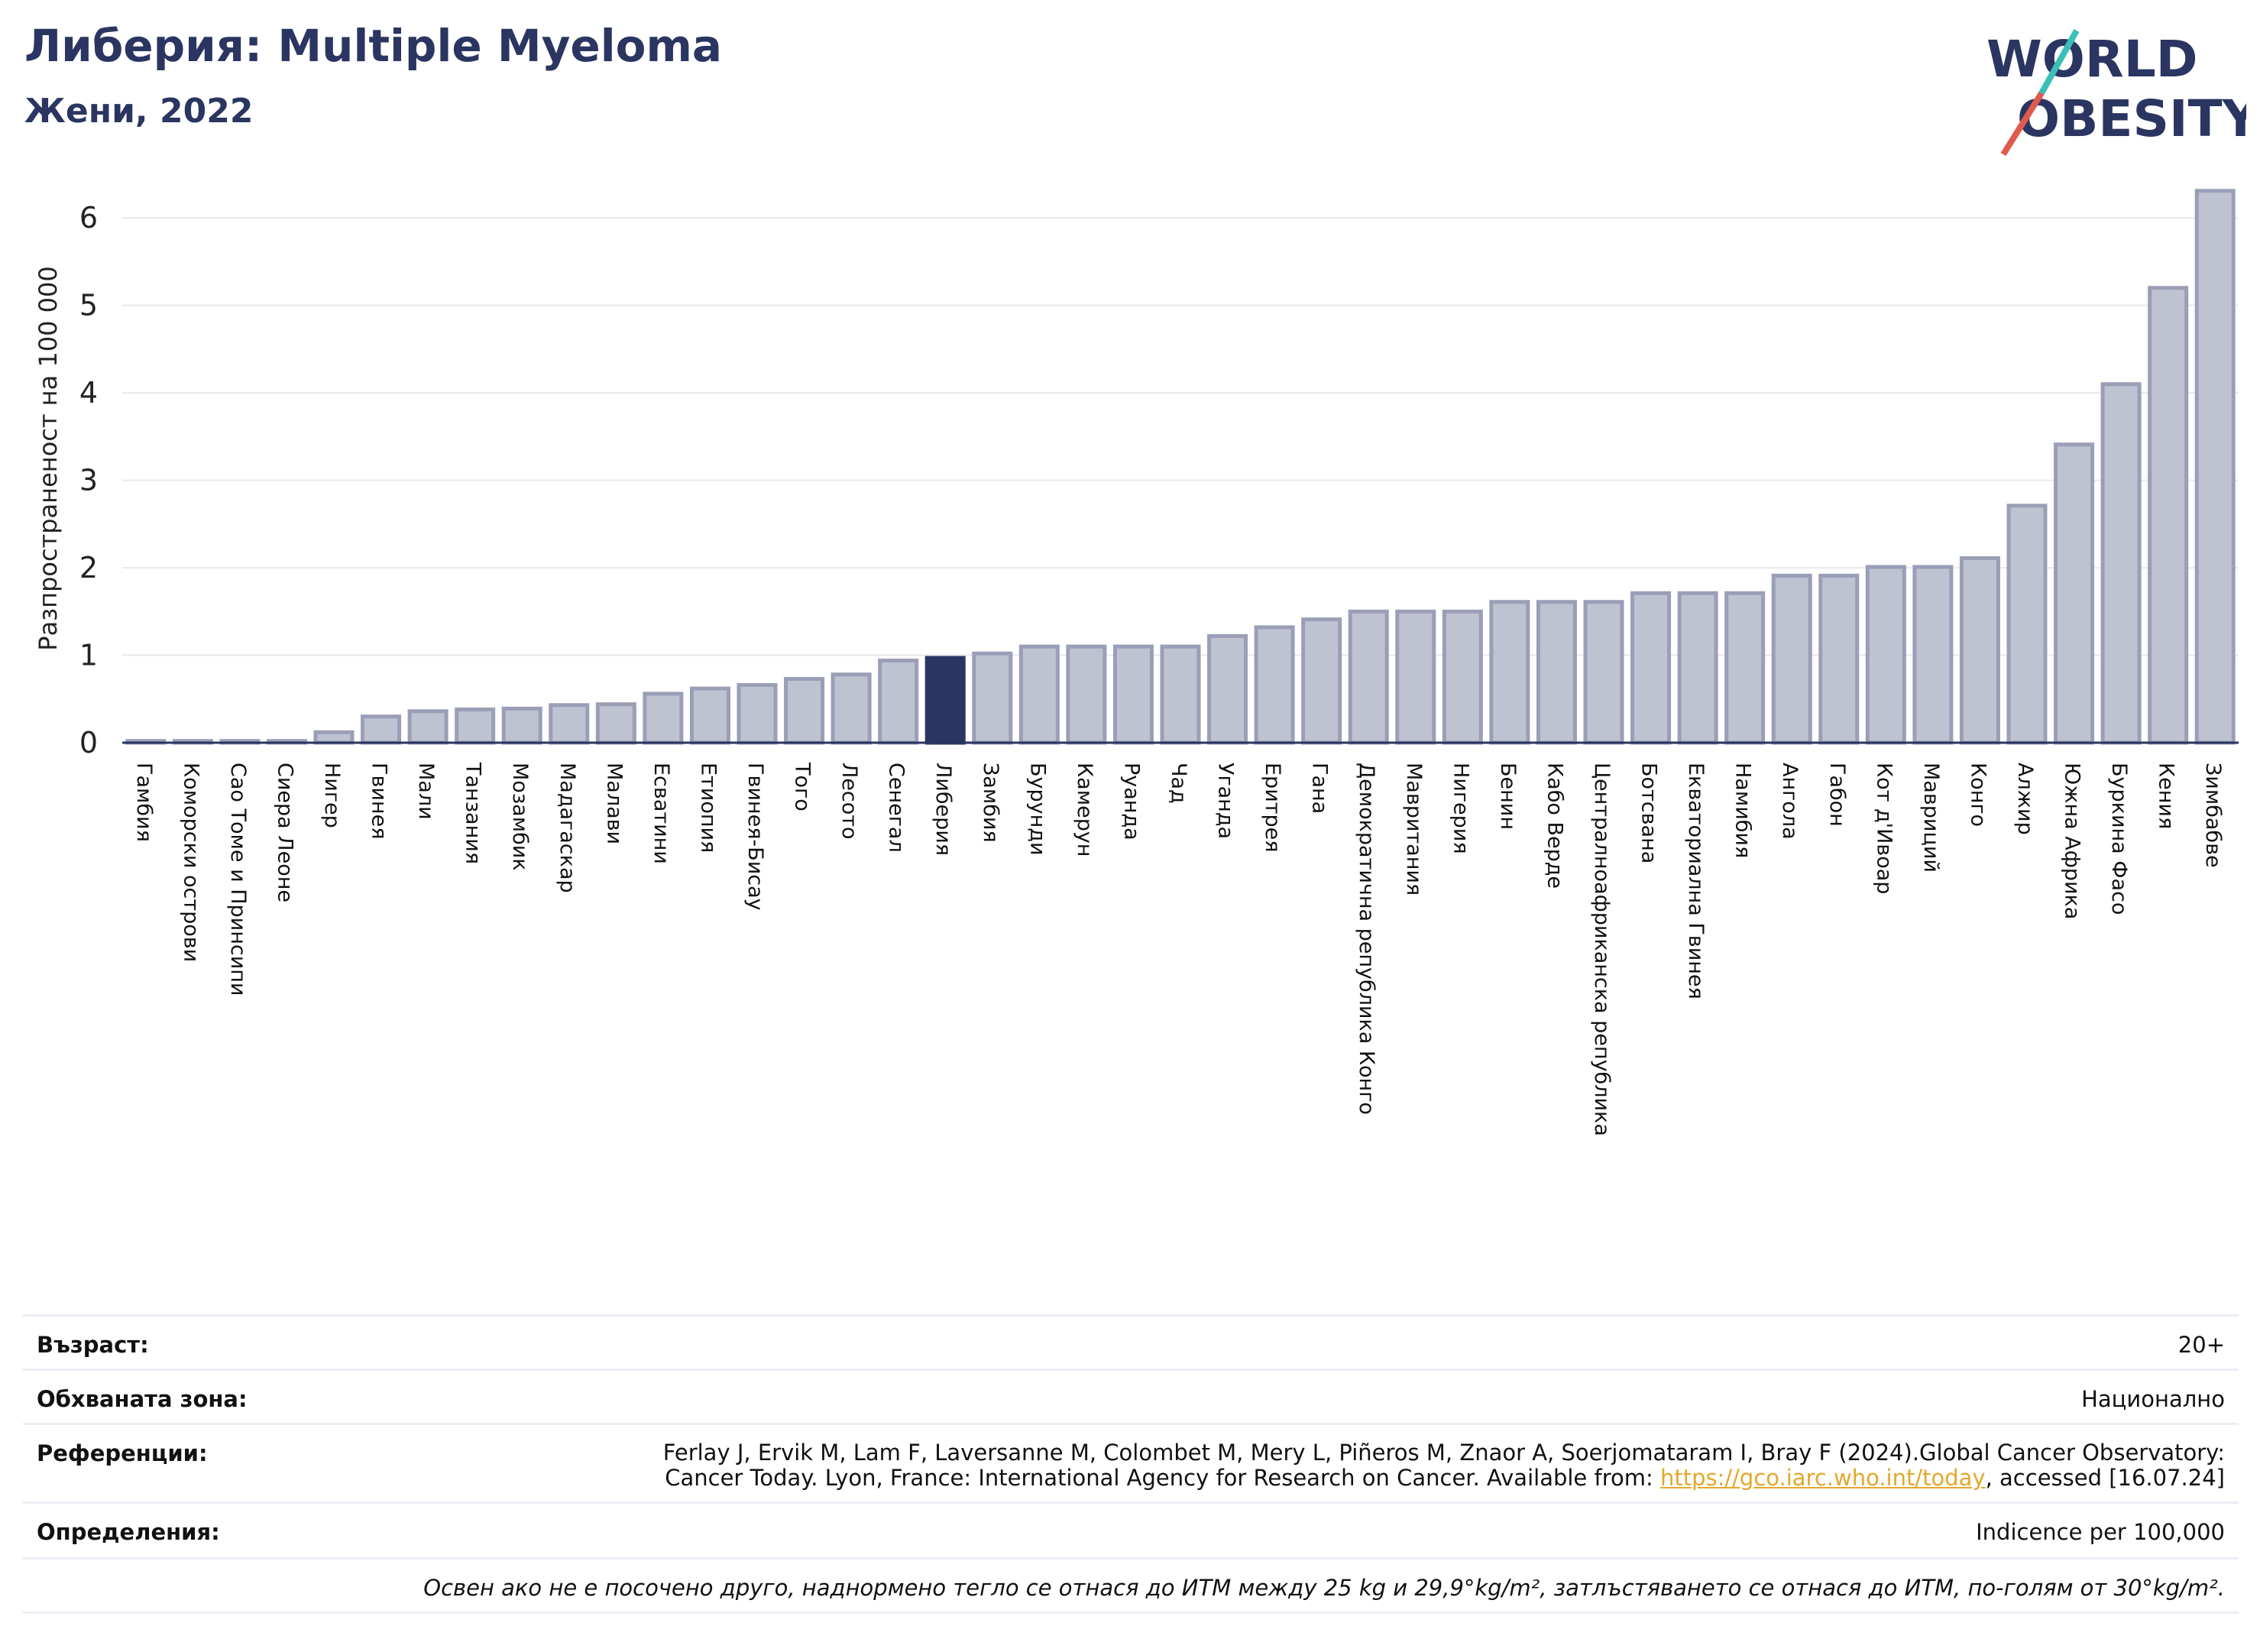  I want to click on x-tick-label: Конго, so click(1978, 795).